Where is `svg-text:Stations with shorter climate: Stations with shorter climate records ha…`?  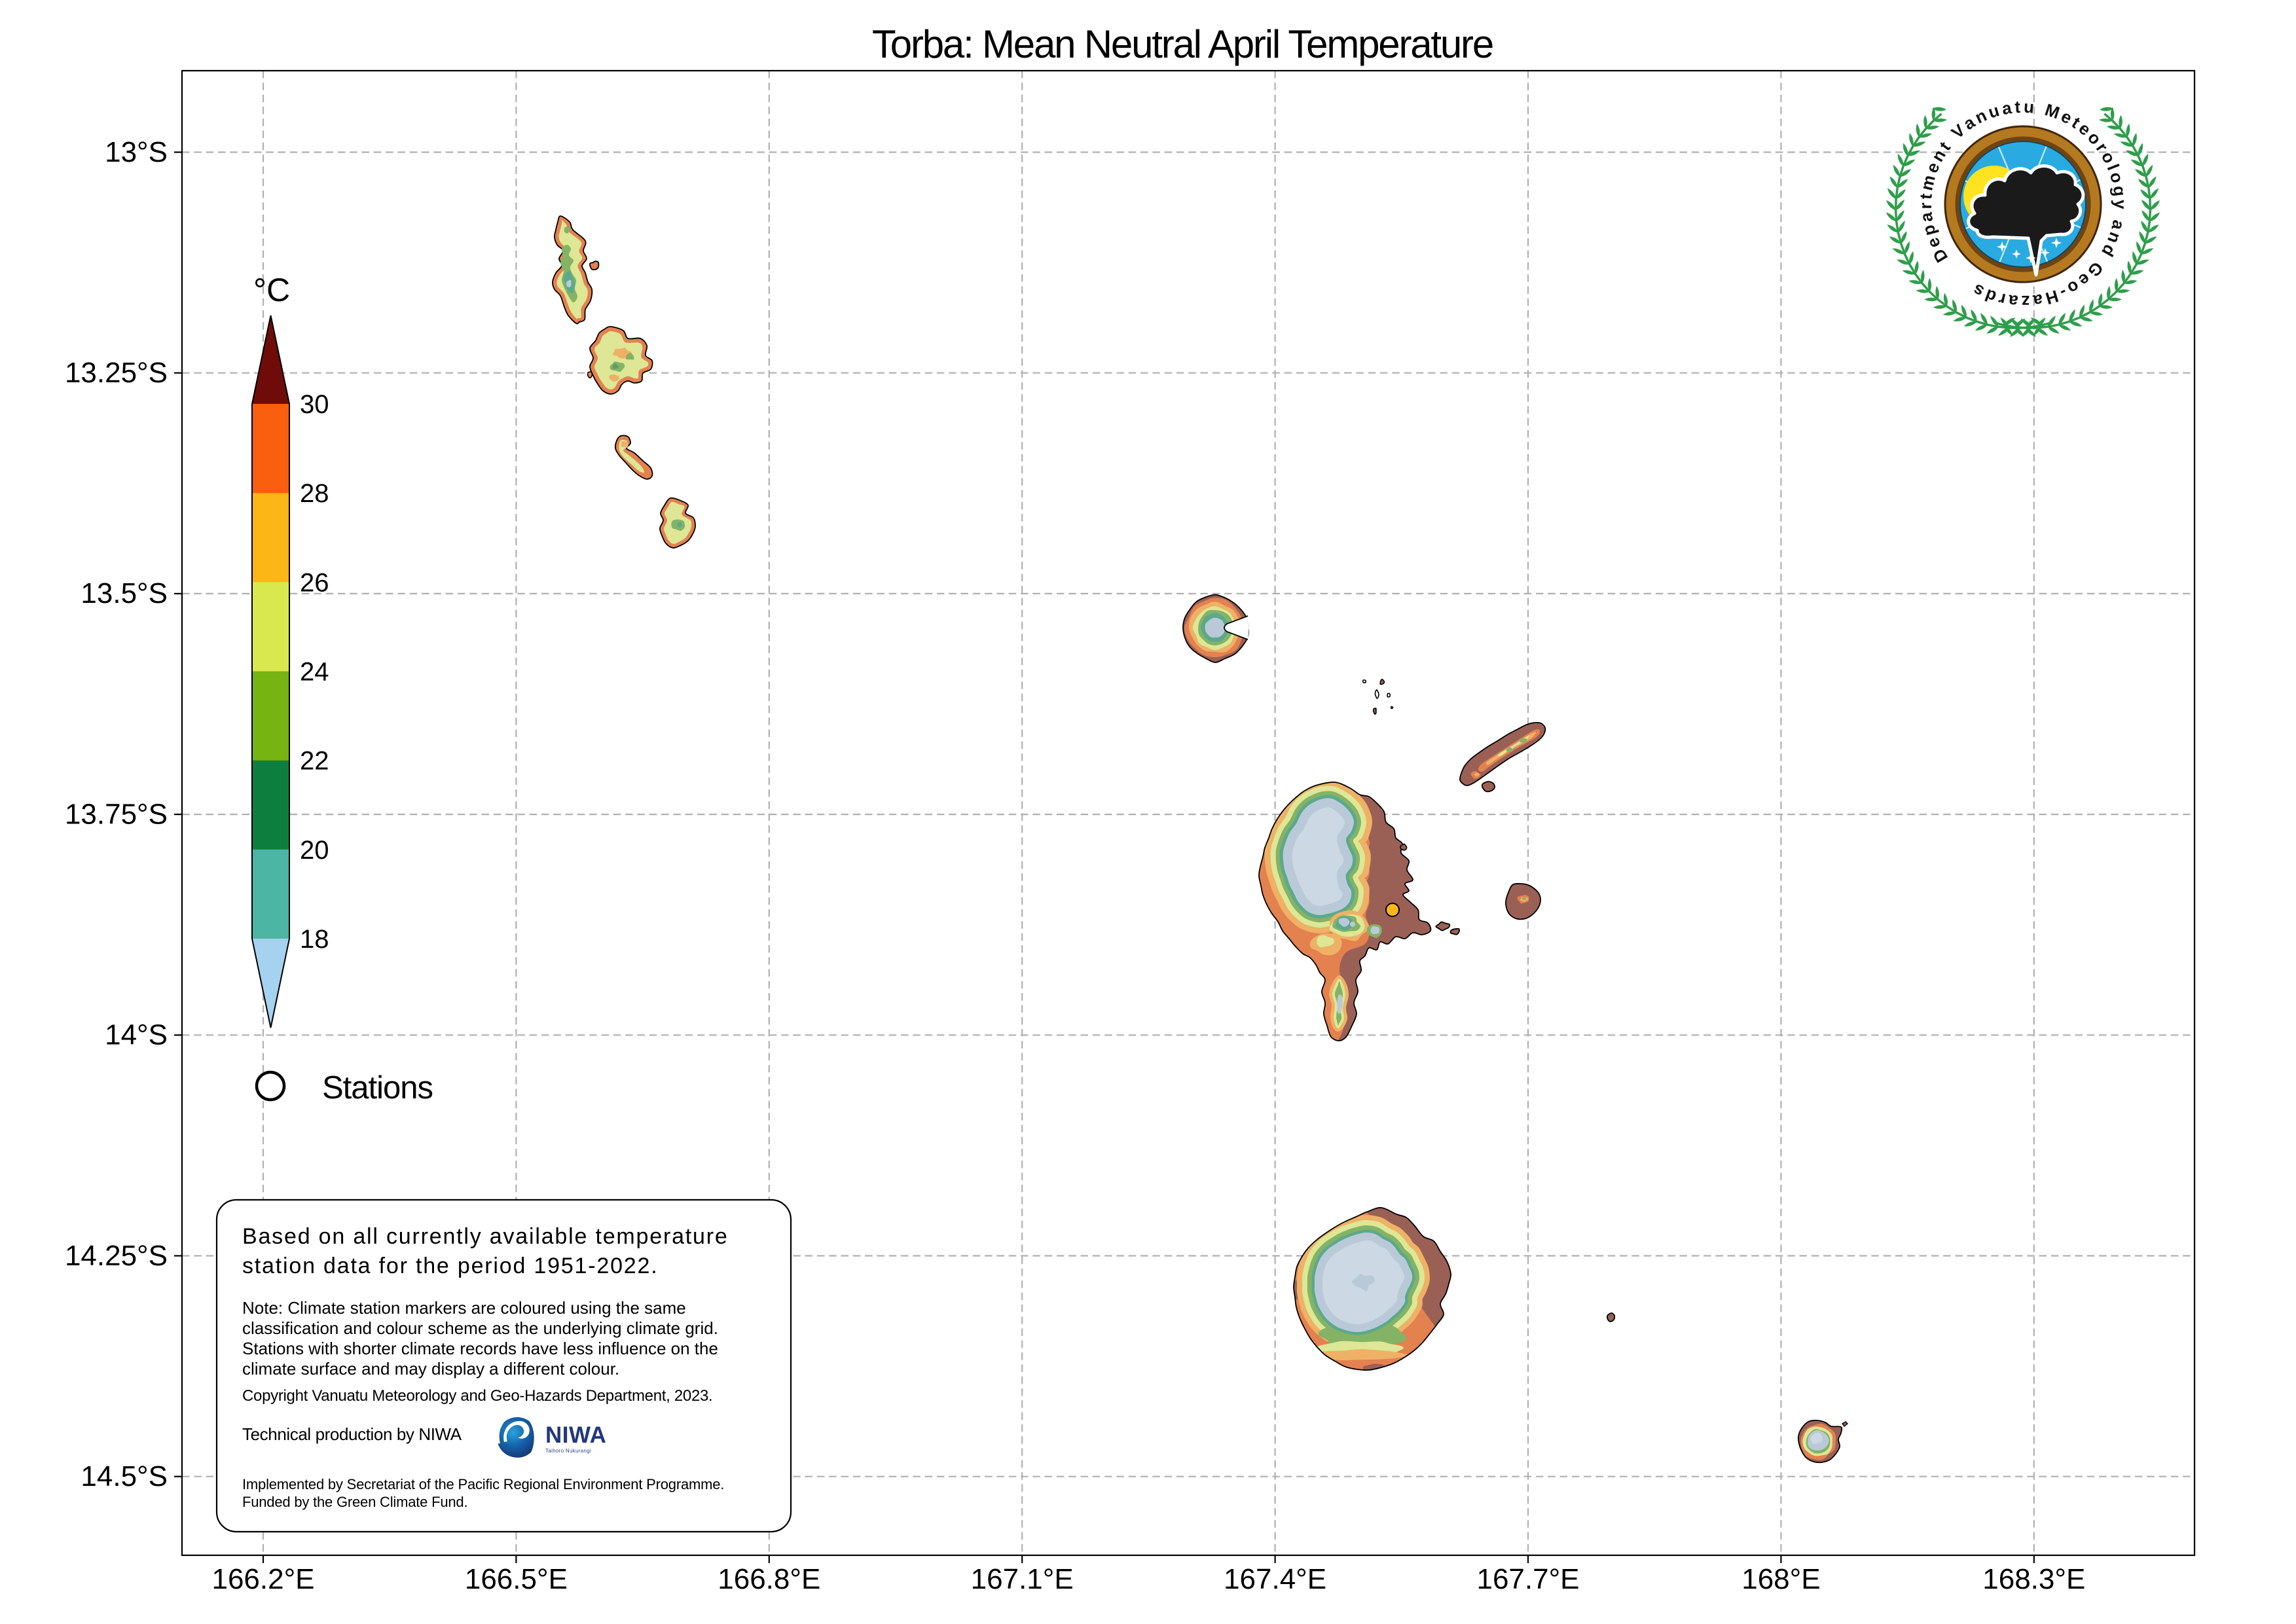
svg-text:Stations with shorter climate: Stations with shorter climate records ha… is located at coordinates (480, 1348).